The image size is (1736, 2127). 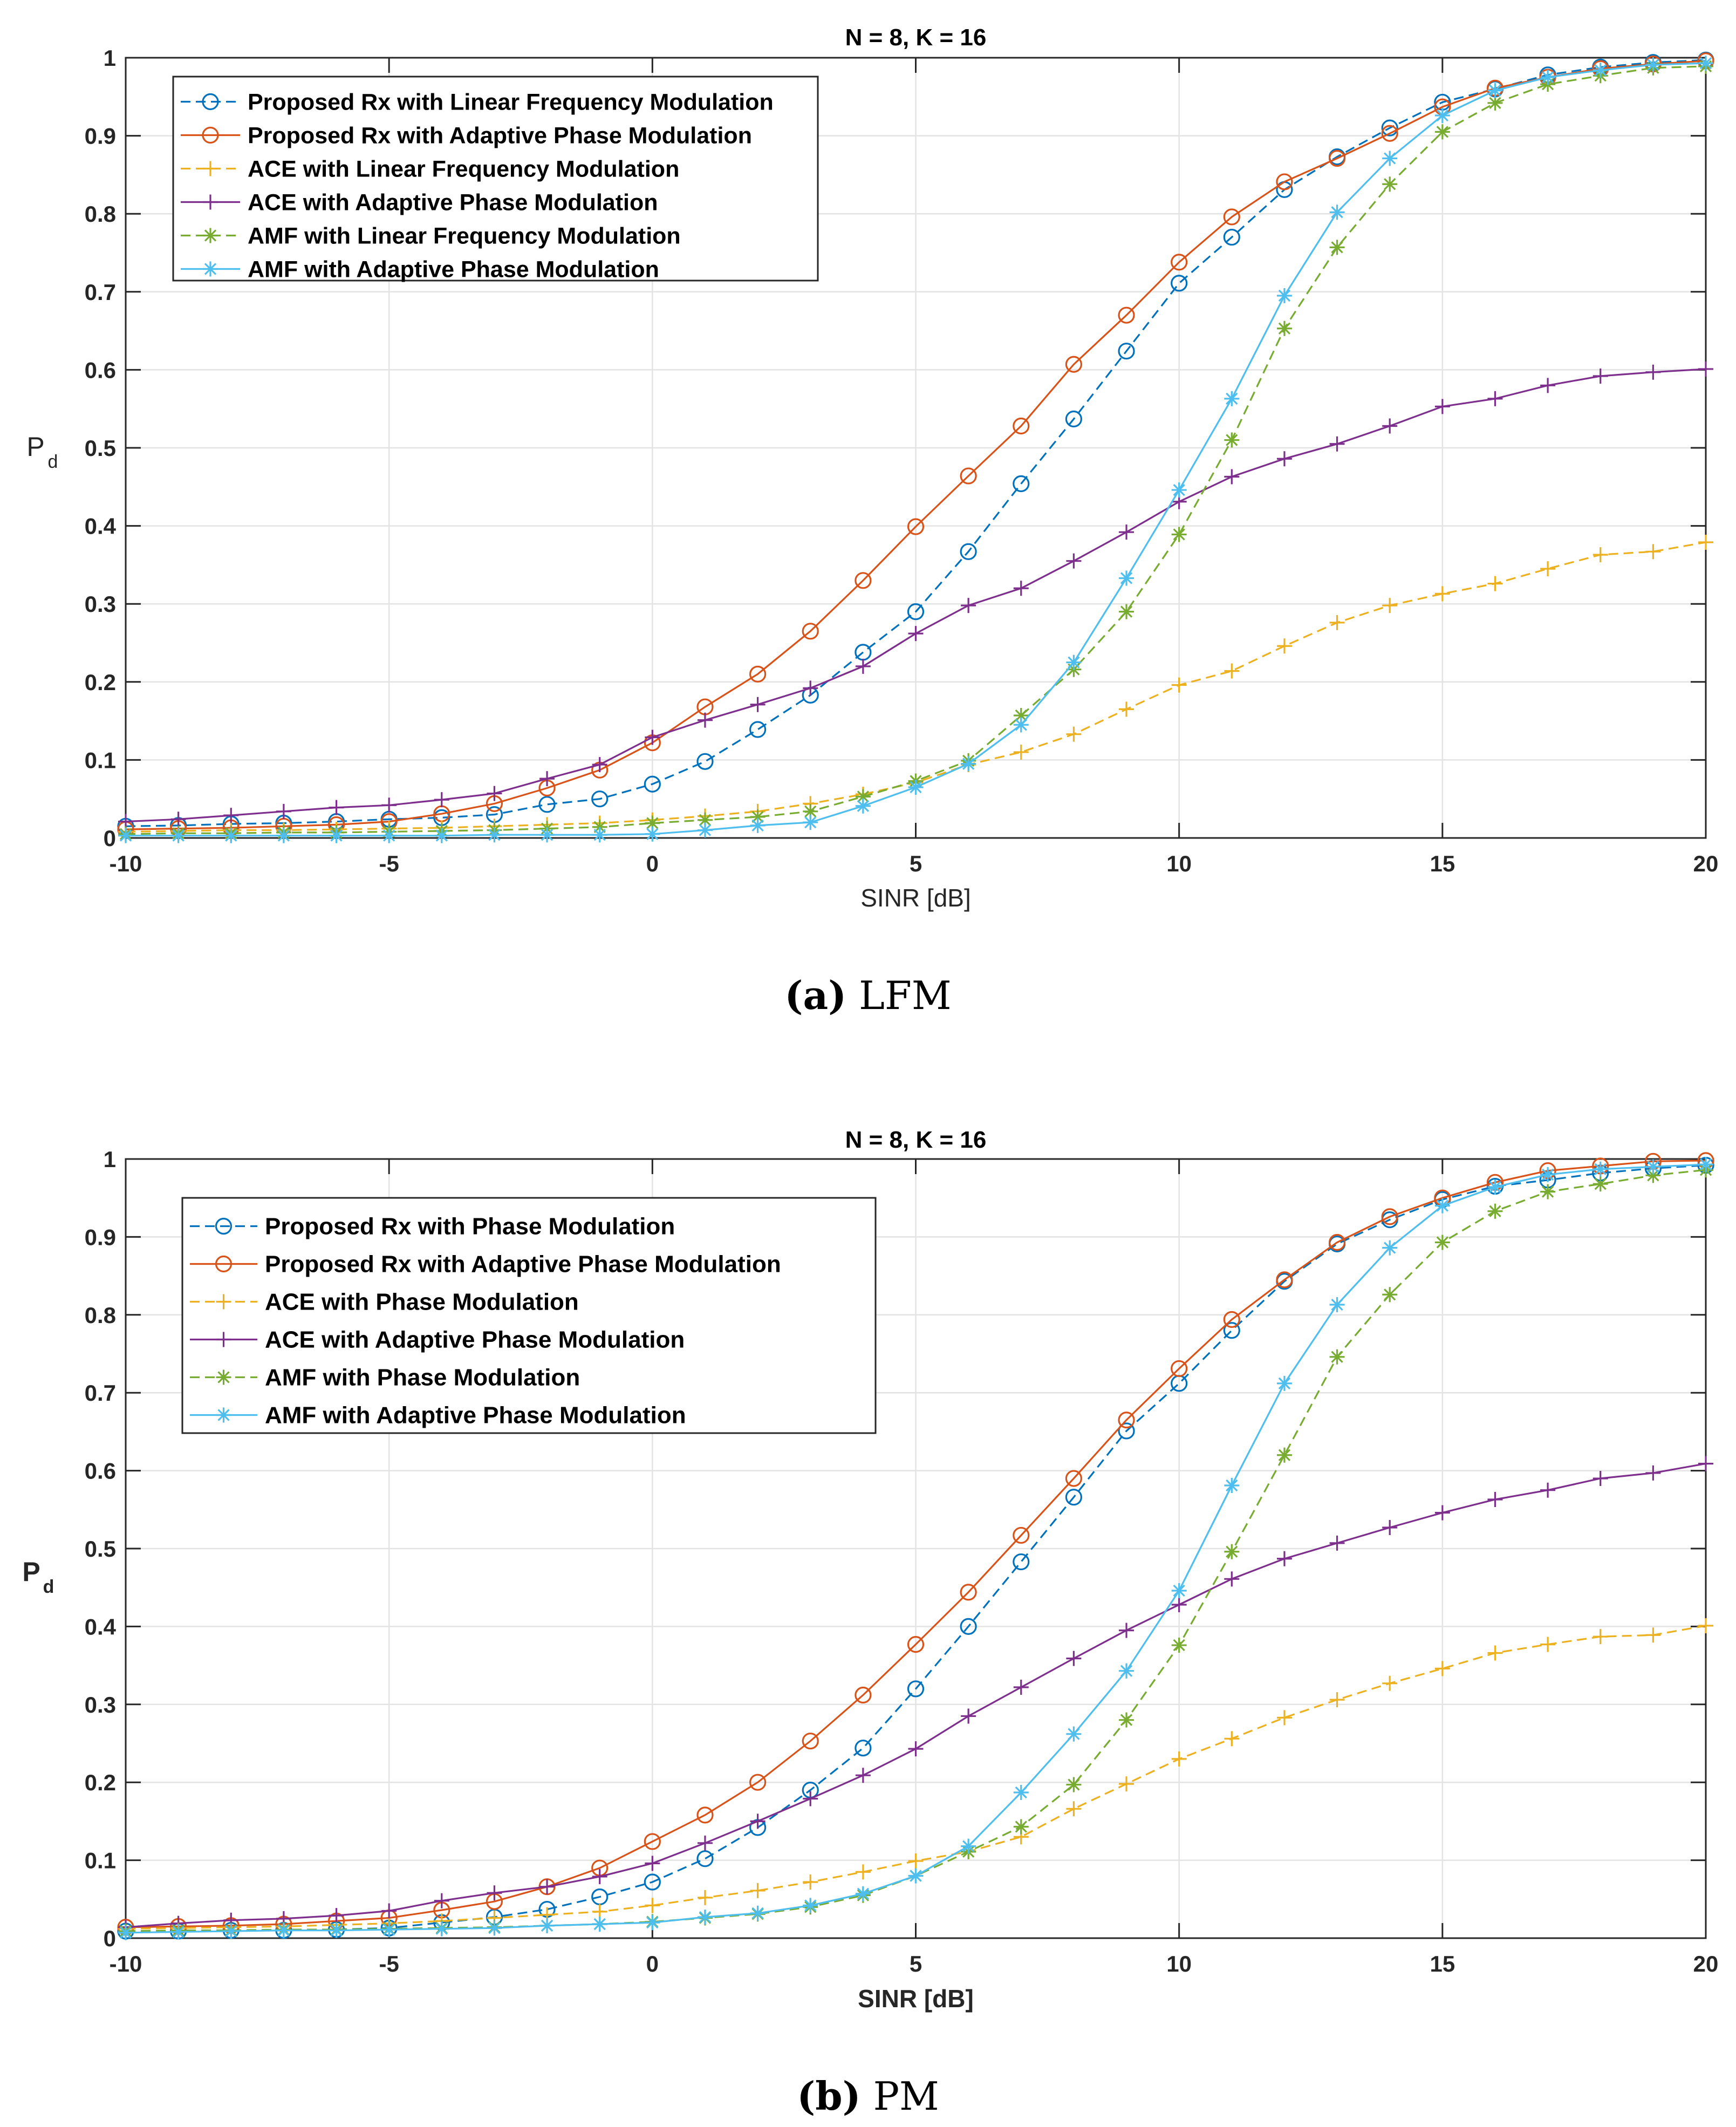 I want to click on caption-text: PM, so click(x=906, y=2096).